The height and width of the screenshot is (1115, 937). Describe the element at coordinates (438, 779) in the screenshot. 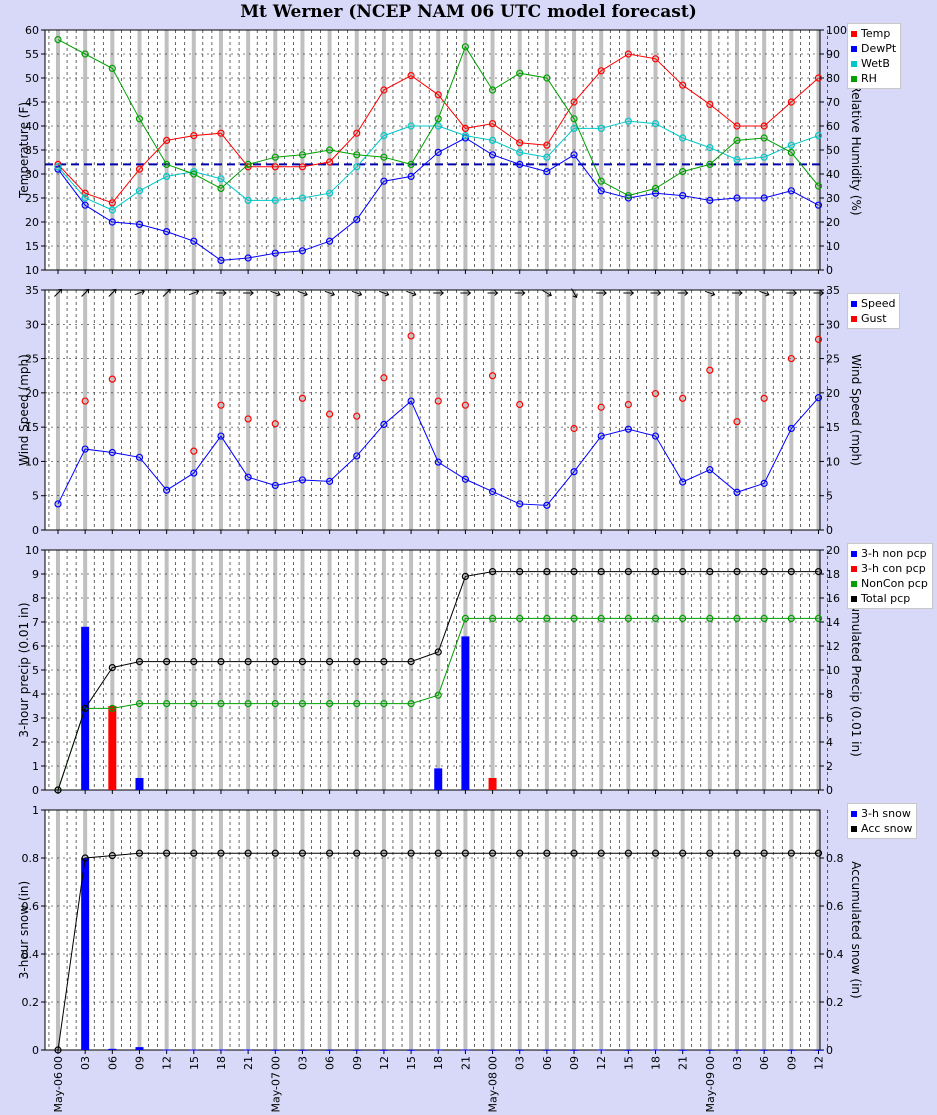

I see `precip-non-bar` at that location.